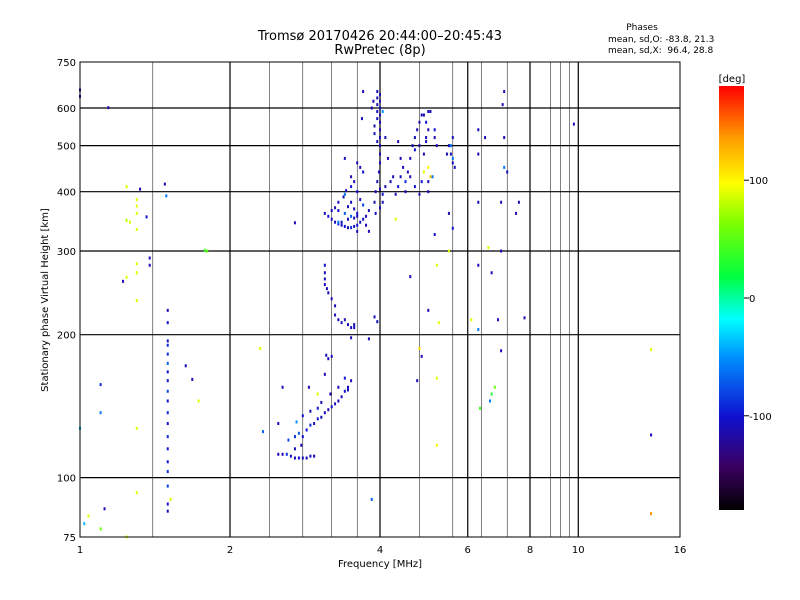  Describe the element at coordinates (530, 550) in the screenshot. I see `x-tick-label: 8` at that location.